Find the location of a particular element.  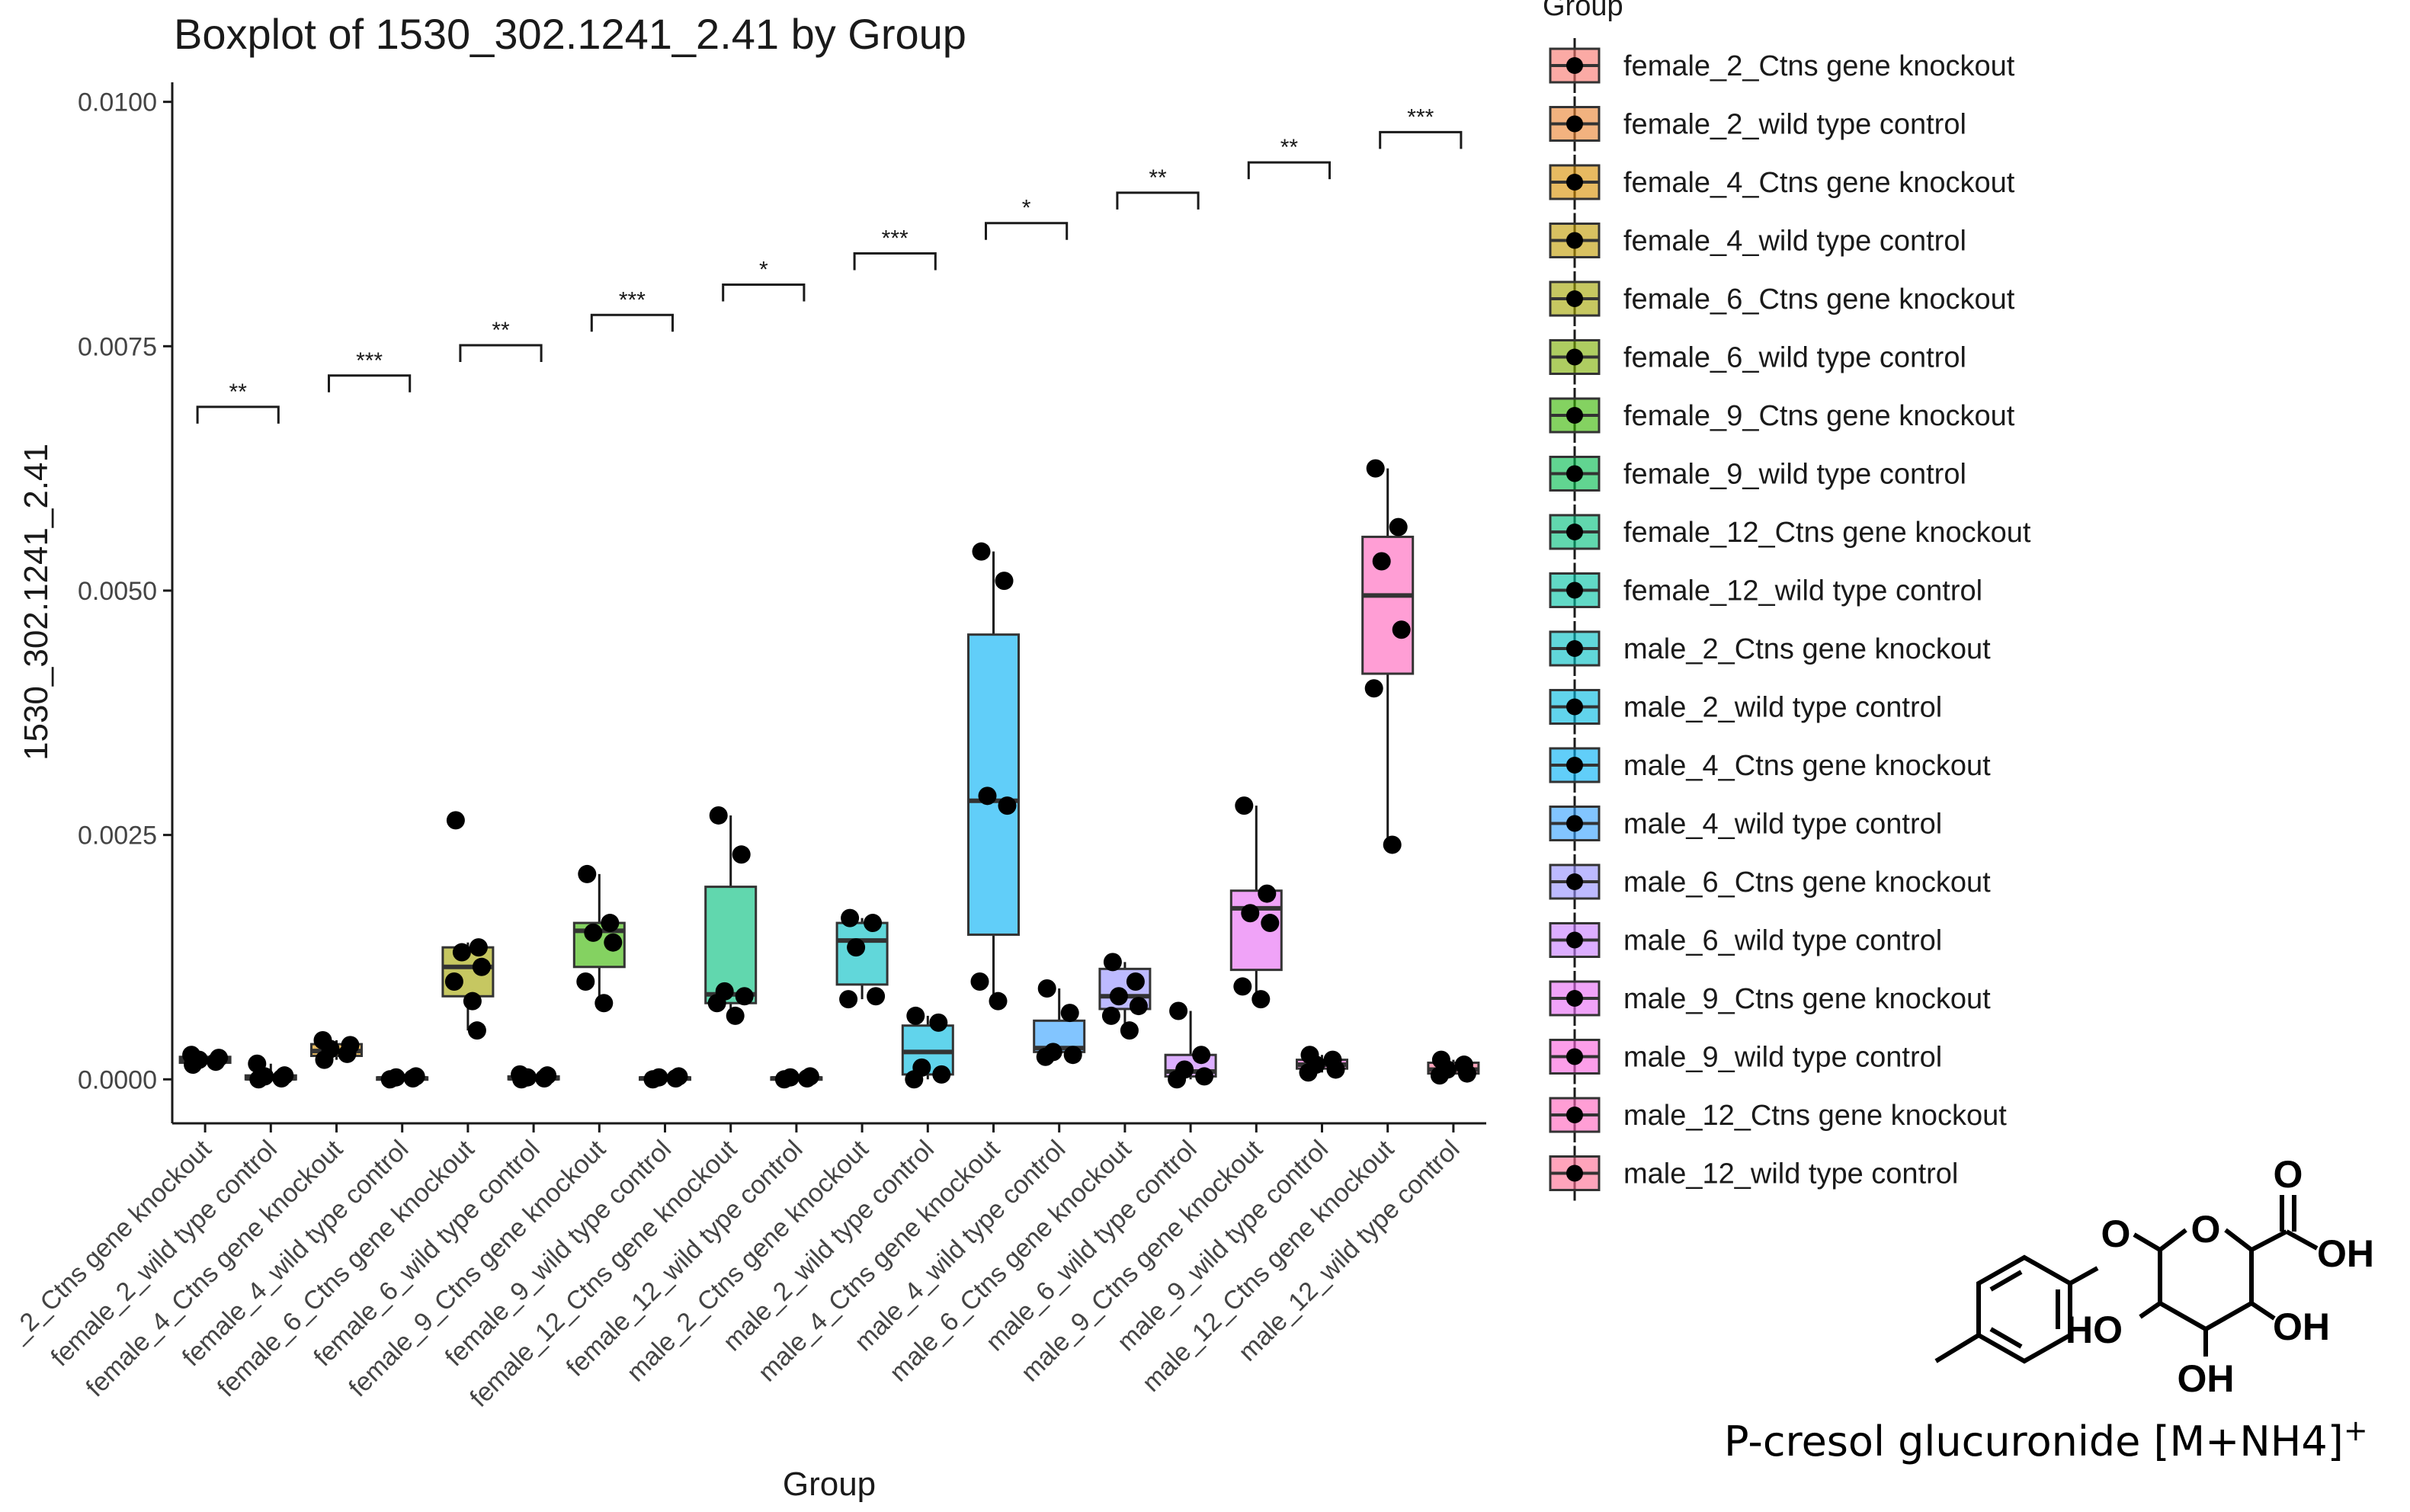

legend-item: male_4_Ctns gene knockout is located at coordinates (1770, 765).